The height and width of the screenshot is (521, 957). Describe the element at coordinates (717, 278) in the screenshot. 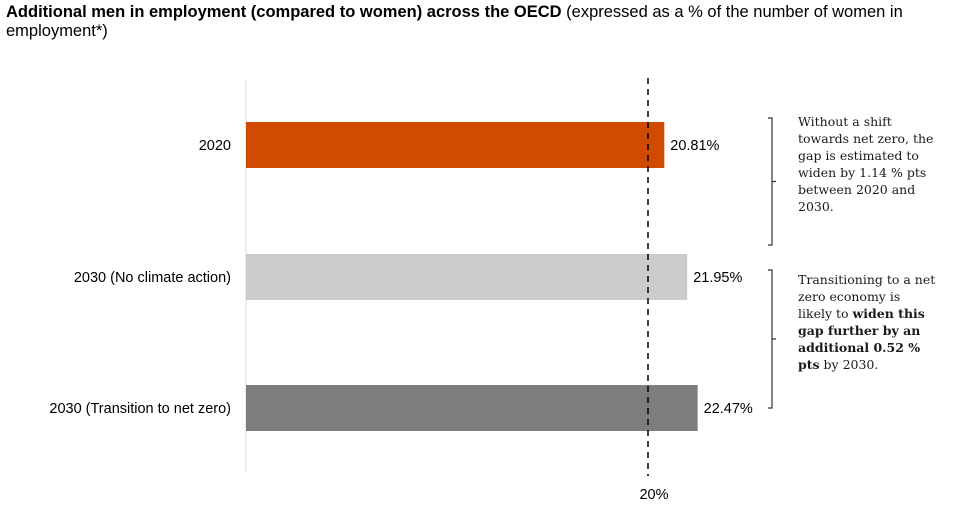

I see `value-label-1: 21.95%` at that location.